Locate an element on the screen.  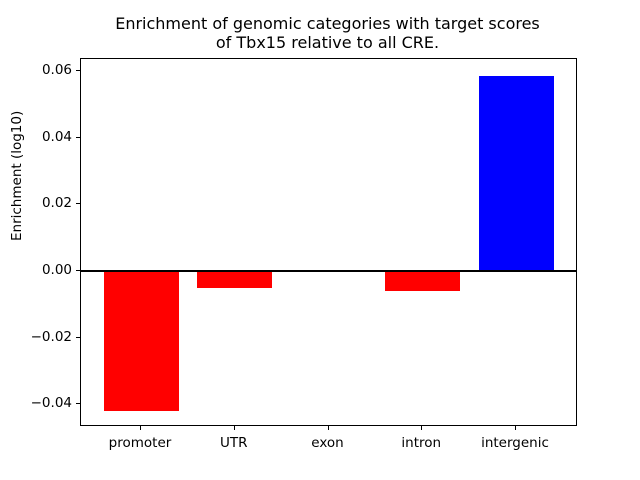
y-tick-label: −0.04 is located at coordinates (51, 403).